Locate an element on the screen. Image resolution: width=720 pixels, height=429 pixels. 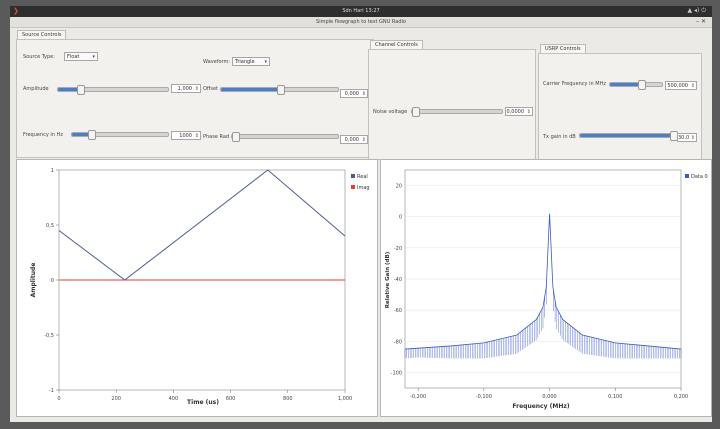
y-tick-label: -100 is located at coordinates (396, 373).